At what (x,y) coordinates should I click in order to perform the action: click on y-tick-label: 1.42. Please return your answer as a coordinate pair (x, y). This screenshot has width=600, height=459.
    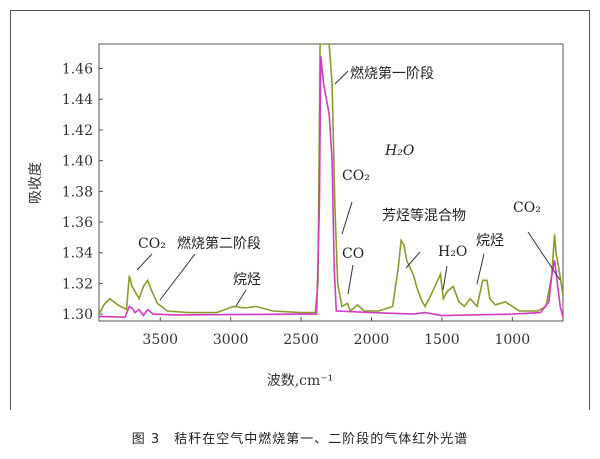
    Looking at the image, I should click on (77, 131).